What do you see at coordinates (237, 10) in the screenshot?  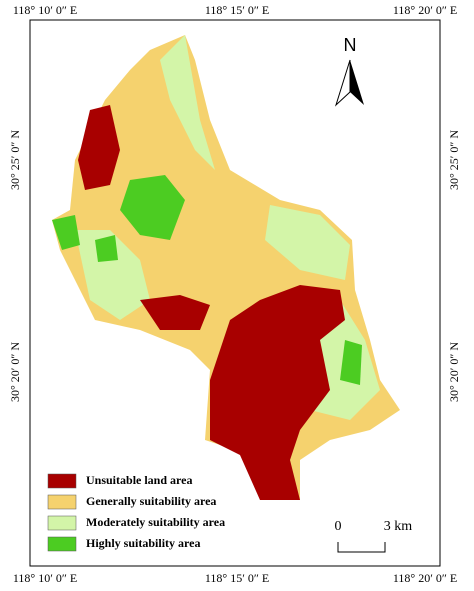 I see `top-label: 118° 15′ 0″ E` at bounding box center [237, 10].